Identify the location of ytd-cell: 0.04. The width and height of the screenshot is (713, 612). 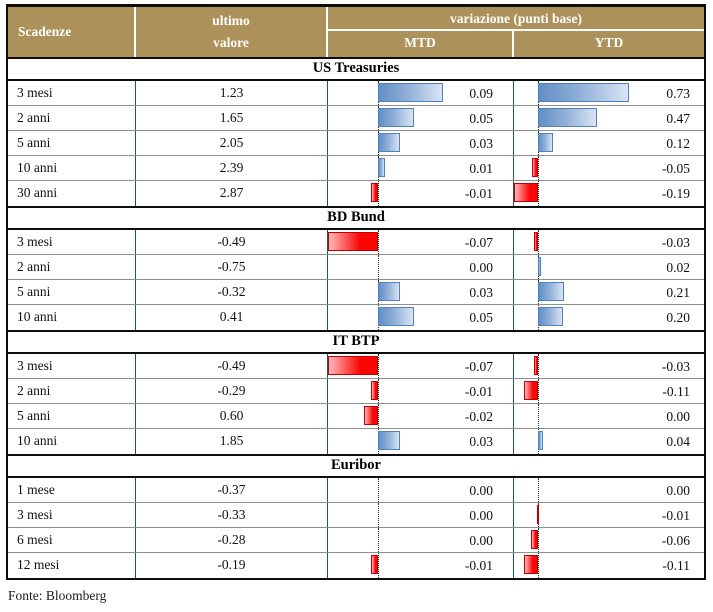
(609, 441).